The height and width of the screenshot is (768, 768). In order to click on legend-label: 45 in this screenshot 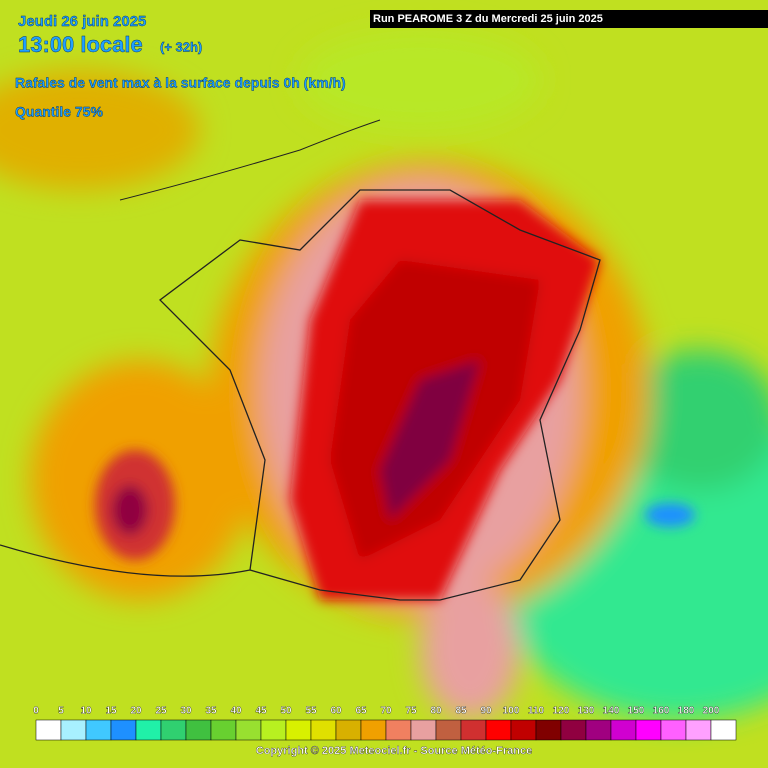, I will do `click(261, 711)`.